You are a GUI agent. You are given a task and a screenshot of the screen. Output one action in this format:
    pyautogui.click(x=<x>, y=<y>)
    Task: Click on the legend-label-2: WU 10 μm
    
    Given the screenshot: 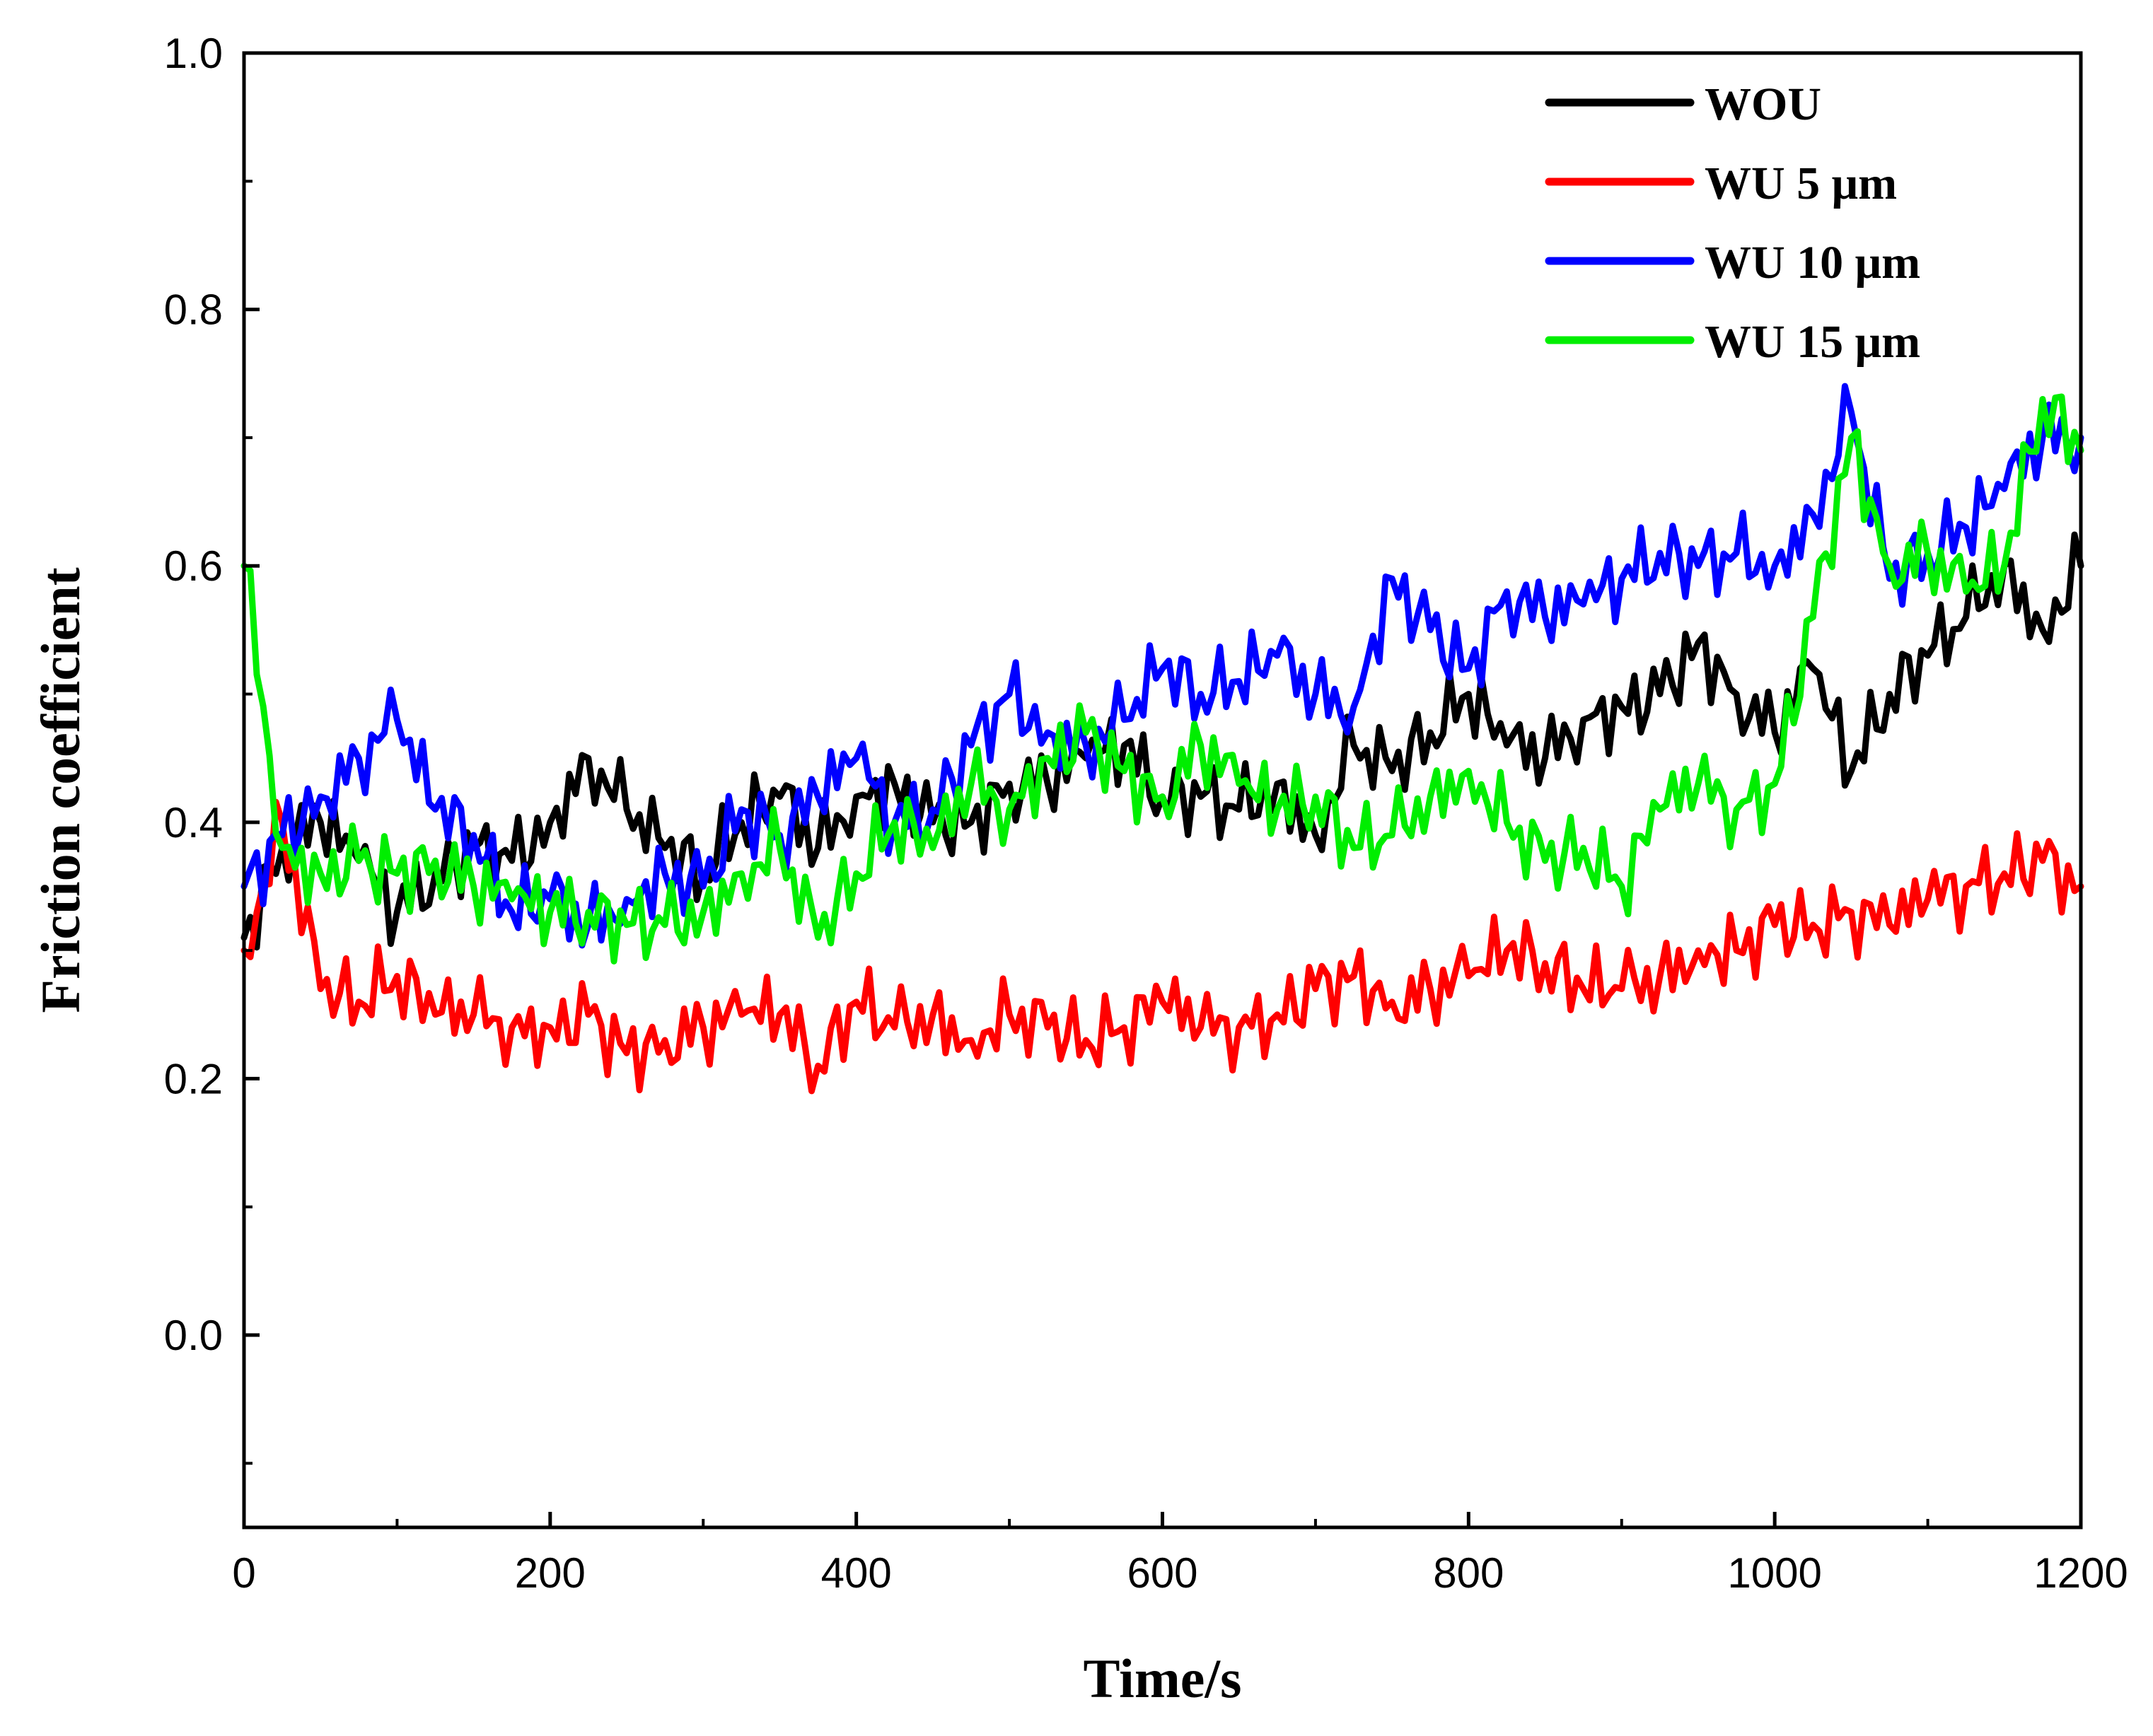 What is the action you would take?
    pyautogui.click(x=1812, y=263)
    